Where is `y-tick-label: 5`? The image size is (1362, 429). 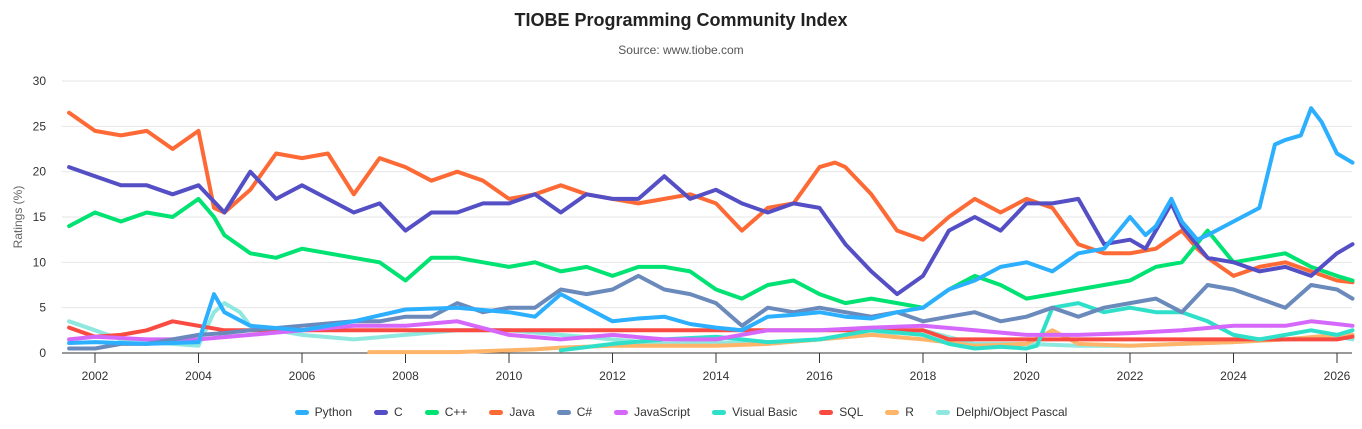 y-tick-label: 5 is located at coordinates (42, 308).